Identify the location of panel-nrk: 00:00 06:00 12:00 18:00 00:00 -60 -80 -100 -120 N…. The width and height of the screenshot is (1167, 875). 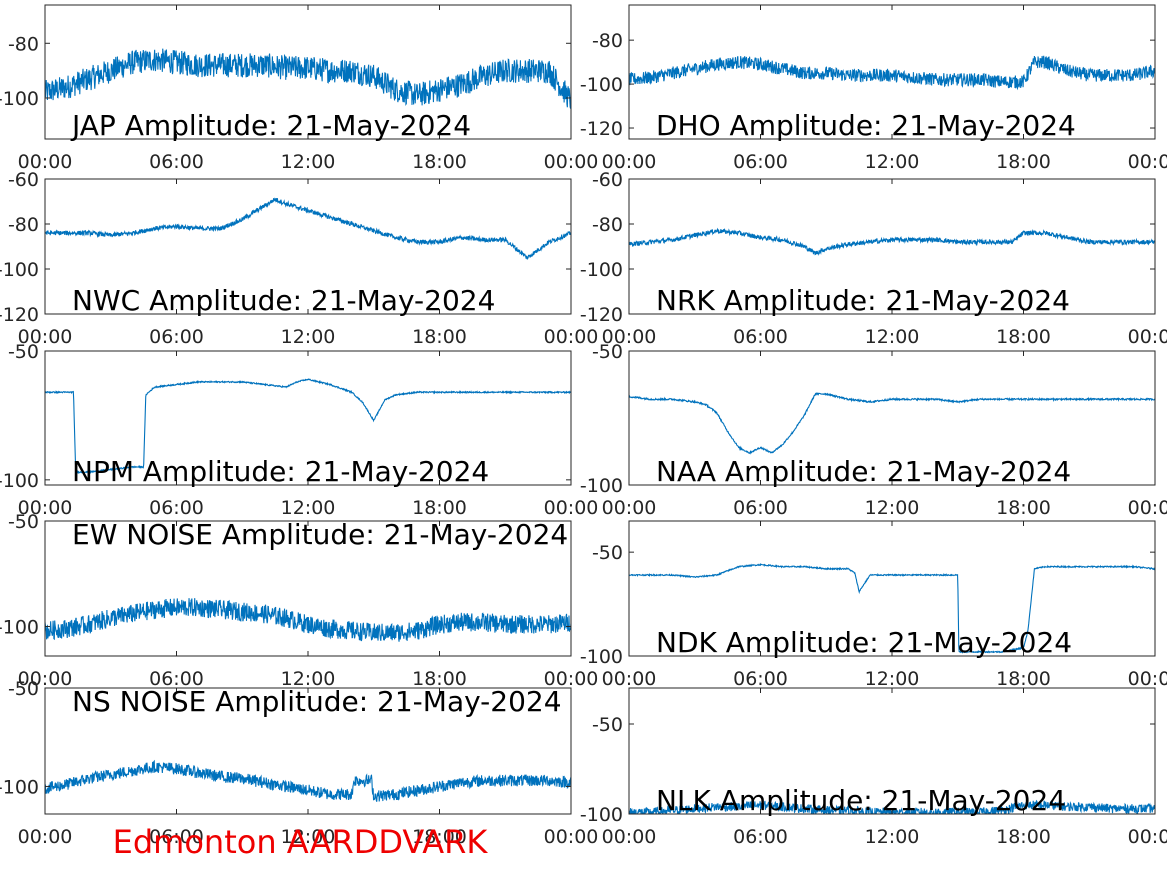
(873, 258).